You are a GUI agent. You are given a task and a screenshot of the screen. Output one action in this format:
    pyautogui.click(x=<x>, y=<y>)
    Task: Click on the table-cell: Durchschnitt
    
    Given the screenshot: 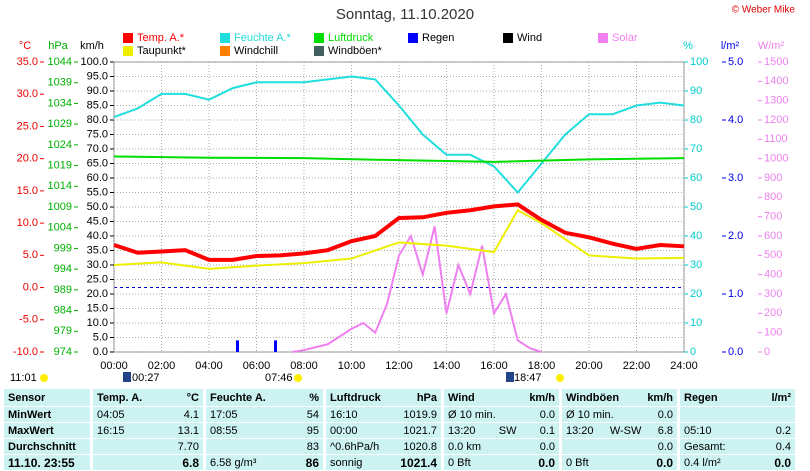 What is the action you would take?
    pyautogui.click(x=47, y=446)
    